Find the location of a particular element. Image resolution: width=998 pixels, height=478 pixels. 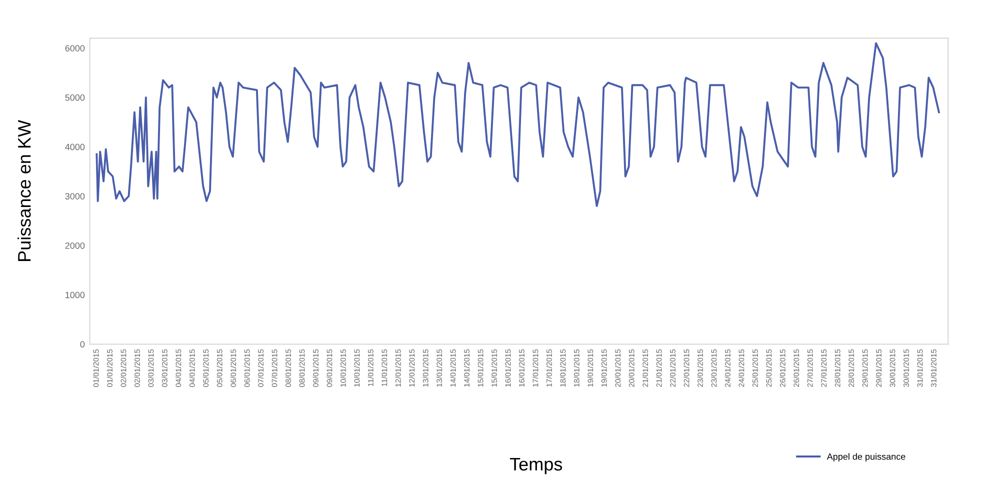

y-axis-title: Puissance en KW is located at coordinates (24, 190).